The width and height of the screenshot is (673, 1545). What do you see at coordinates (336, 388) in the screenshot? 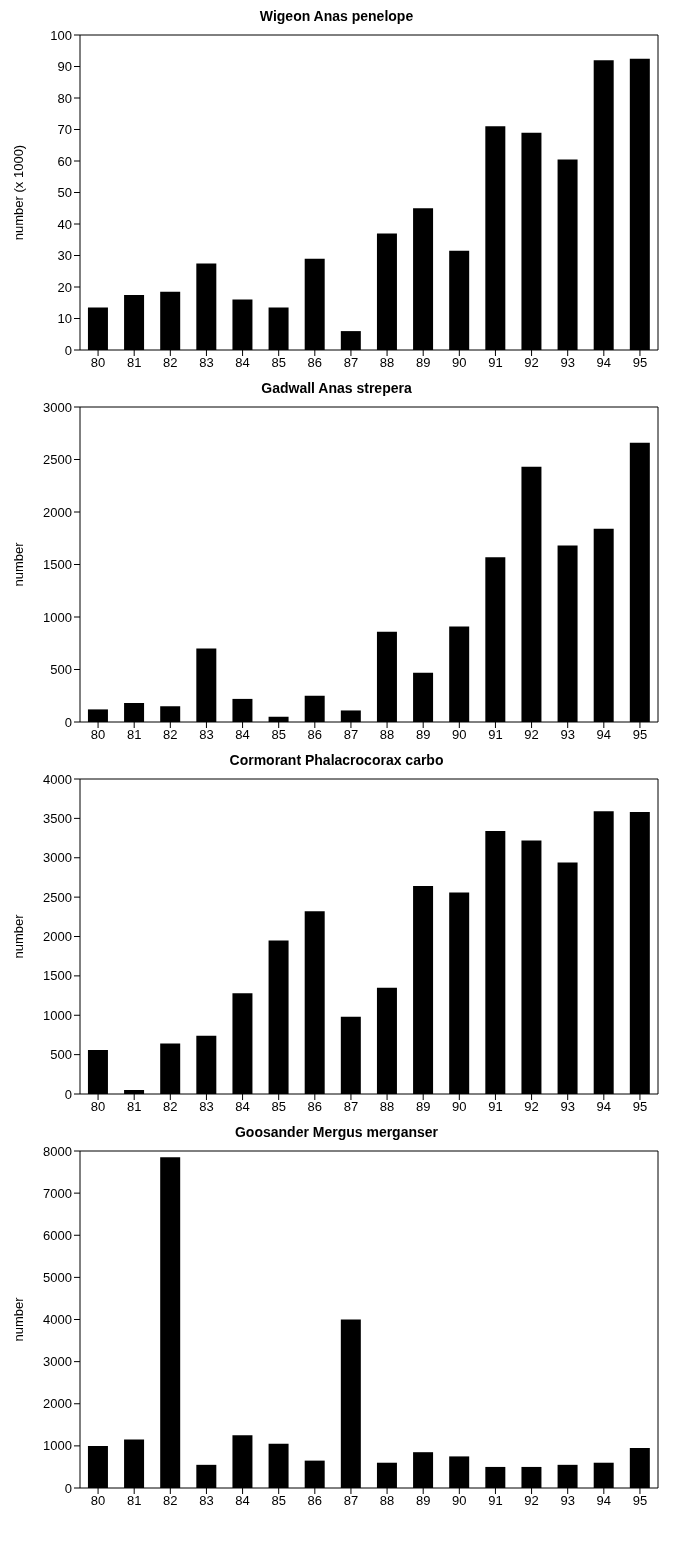
I see `chart-title: Gadwall Anas strepera` at bounding box center [336, 388].